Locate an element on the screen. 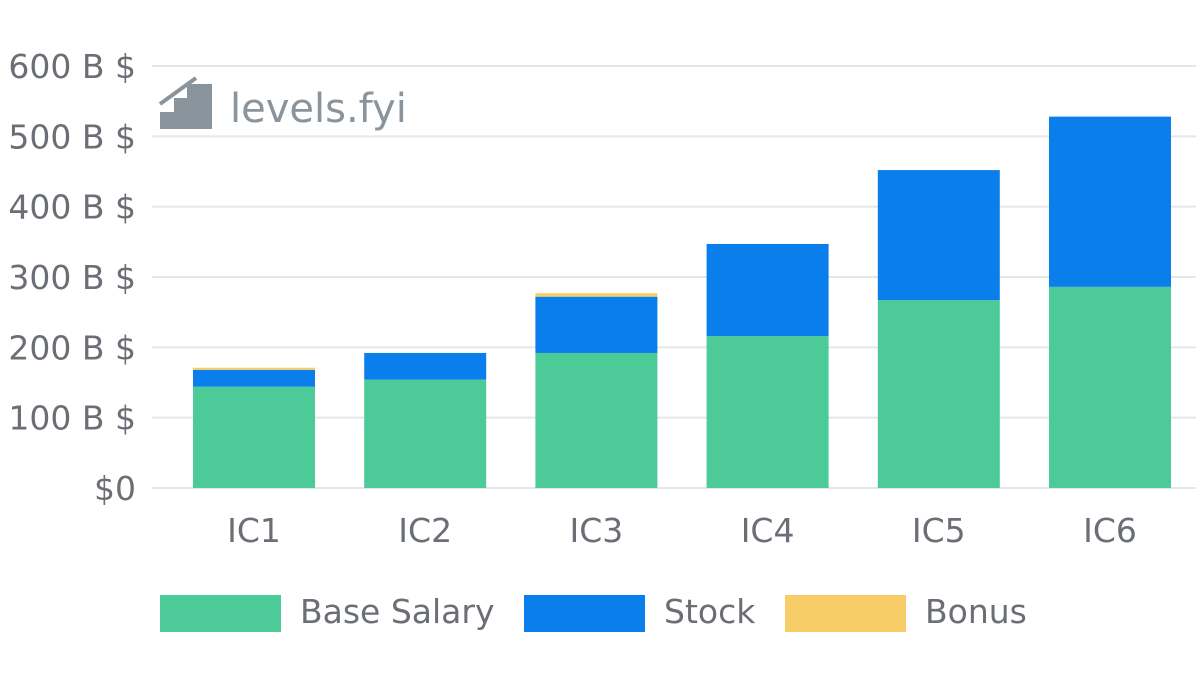  legend: Base Salary Stock Bonus is located at coordinates (593, 612).